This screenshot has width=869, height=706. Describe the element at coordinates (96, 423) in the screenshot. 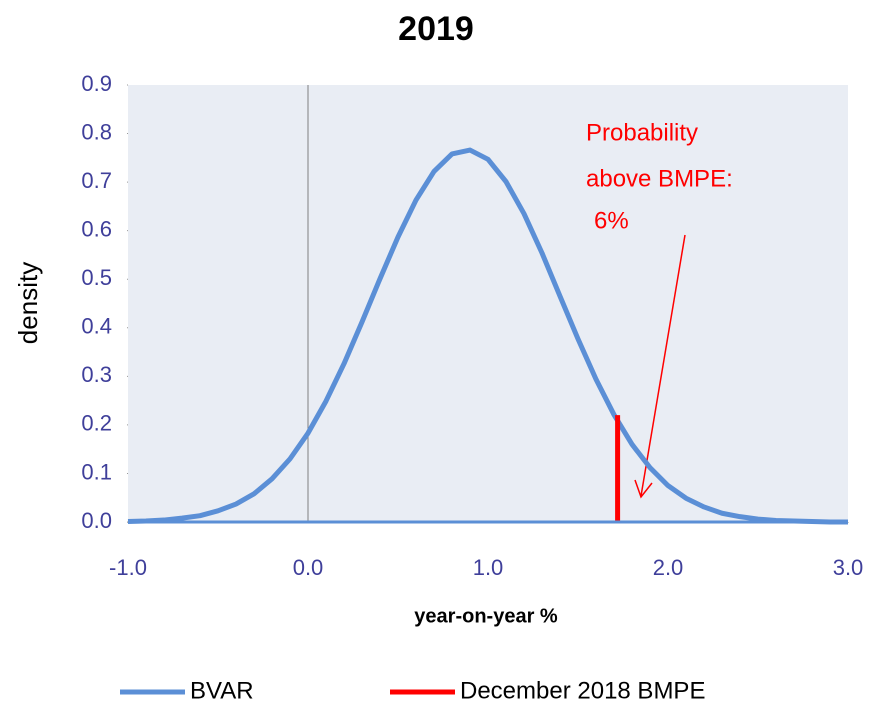

I see `y-tick-label: 0.2` at that location.